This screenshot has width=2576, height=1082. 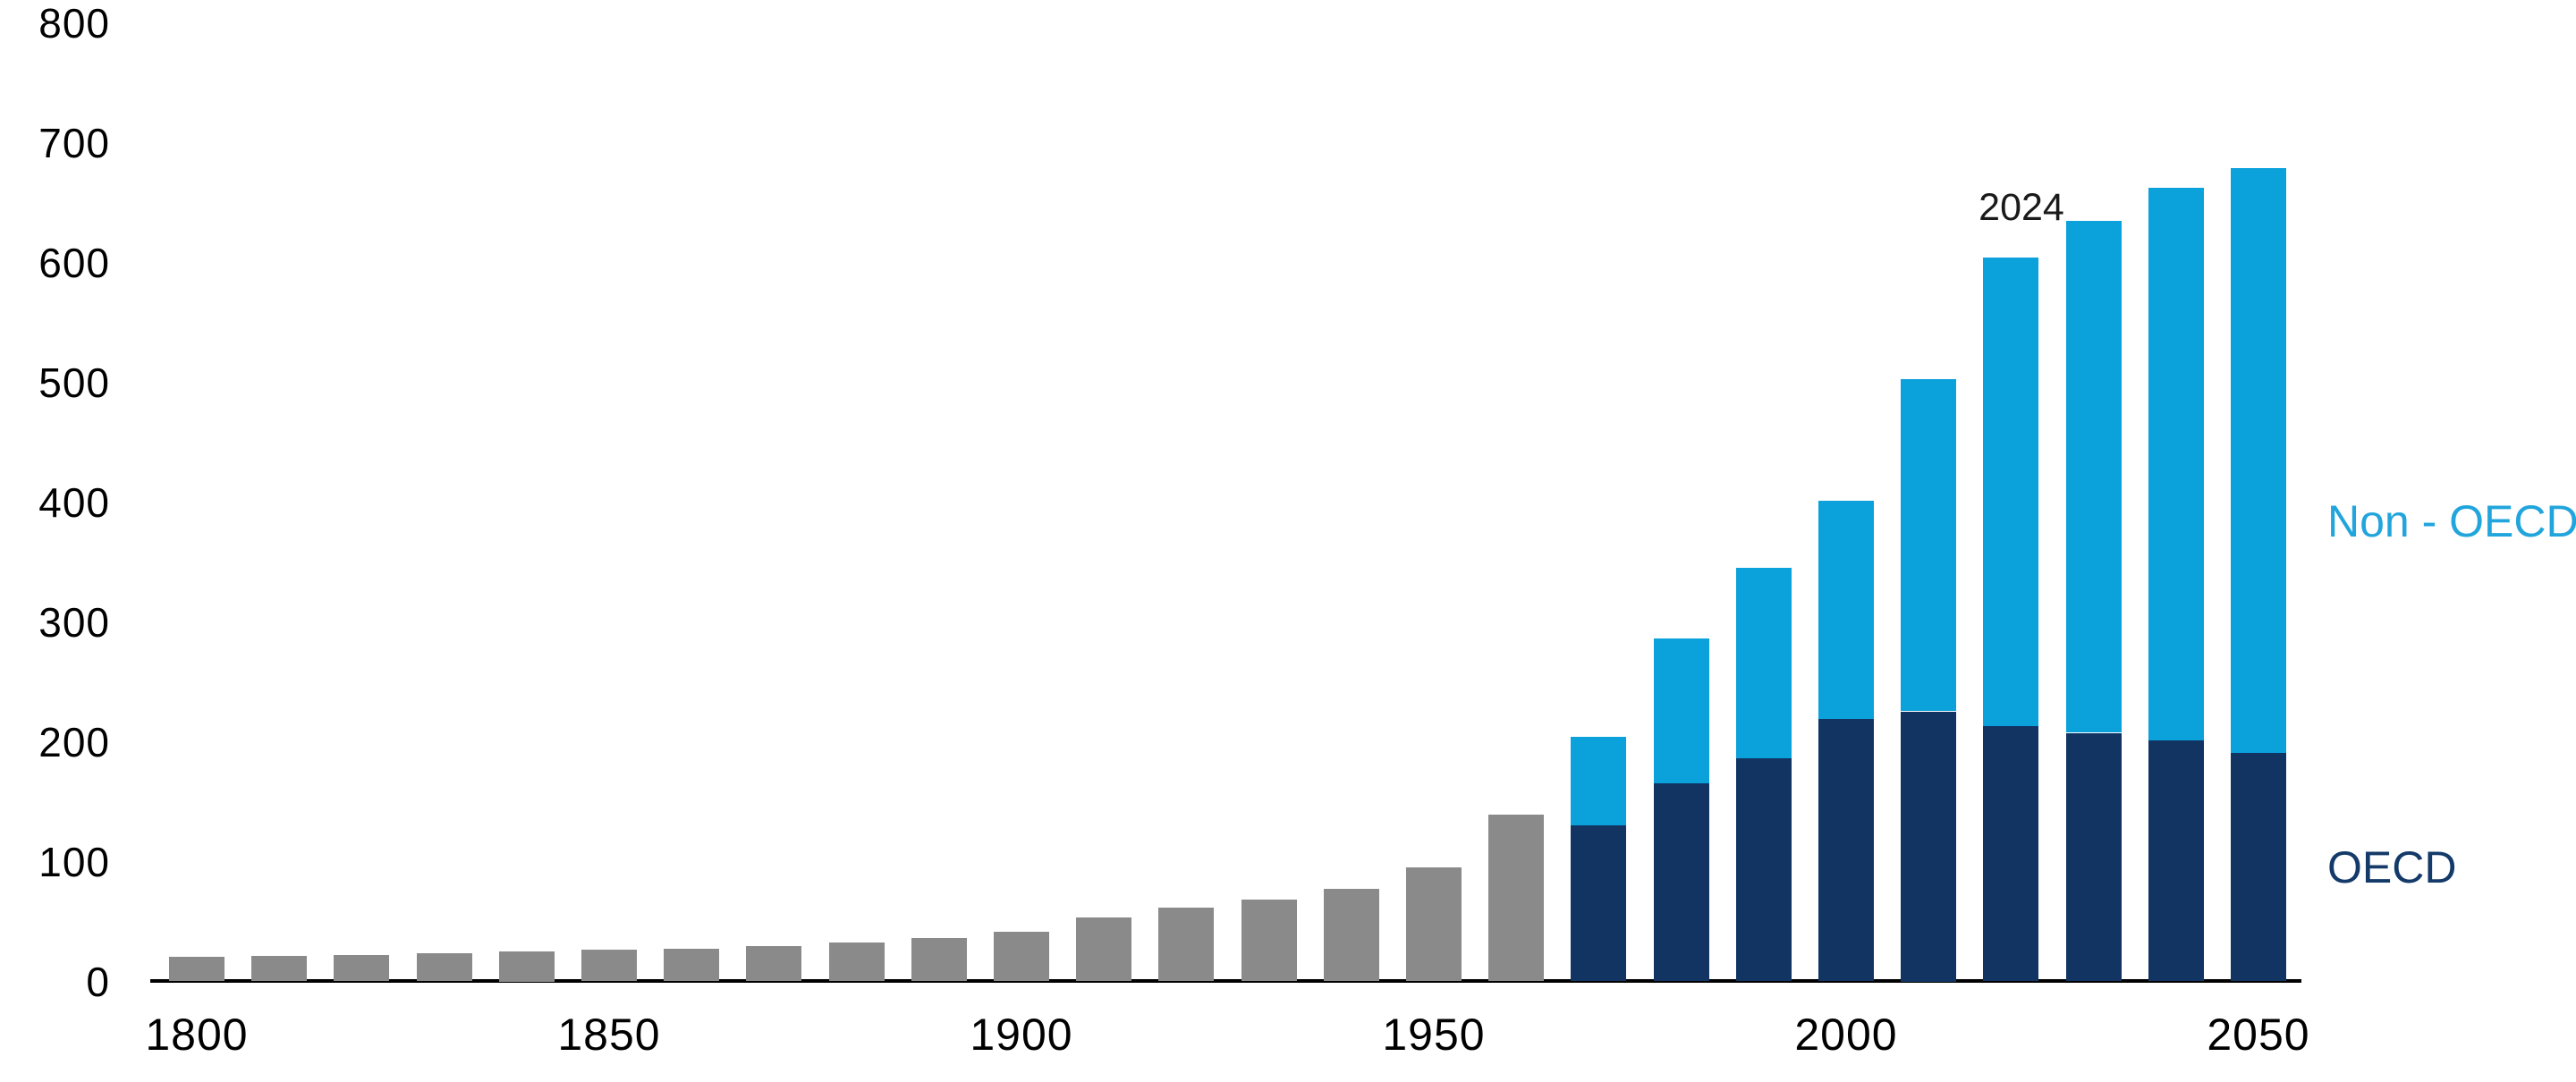 I want to click on bar-1970-oecd-segment, so click(x=1598, y=903).